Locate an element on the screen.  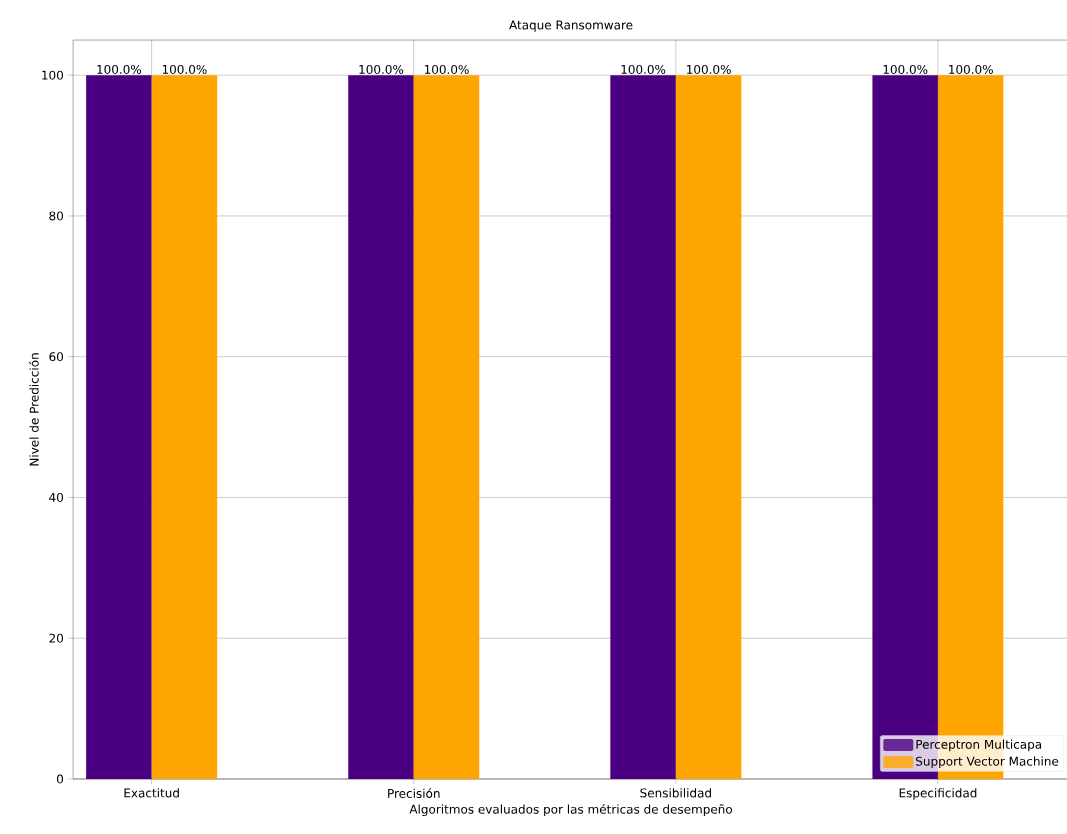
x-tick-label: Especificidad is located at coordinates (938, 794).